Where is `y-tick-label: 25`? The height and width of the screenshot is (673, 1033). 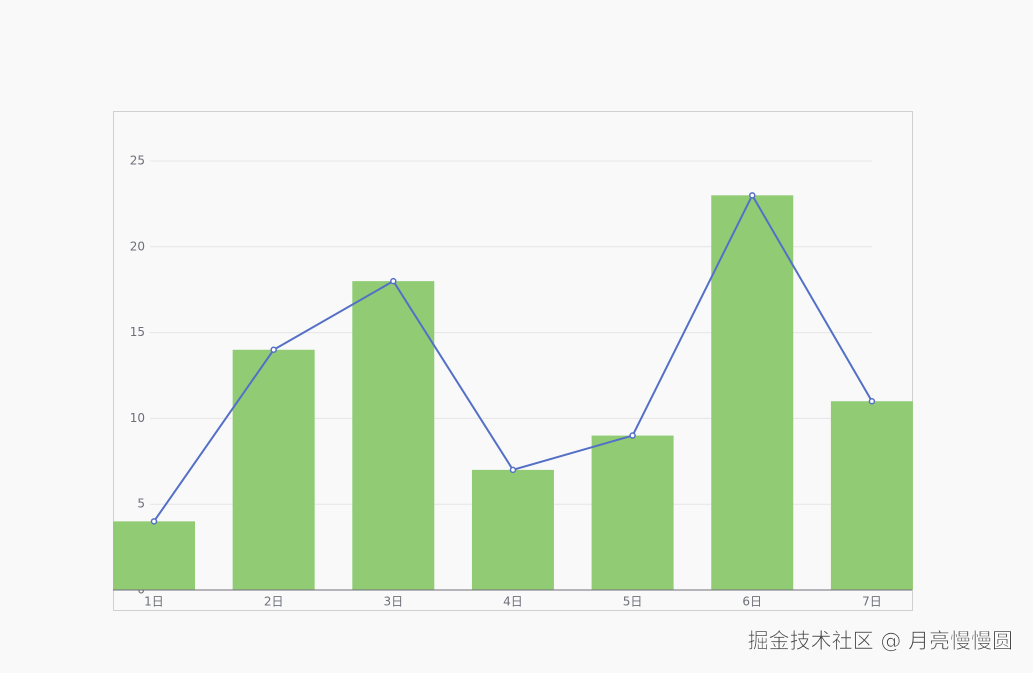 y-tick-label: 25 is located at coordinates (137, 161).